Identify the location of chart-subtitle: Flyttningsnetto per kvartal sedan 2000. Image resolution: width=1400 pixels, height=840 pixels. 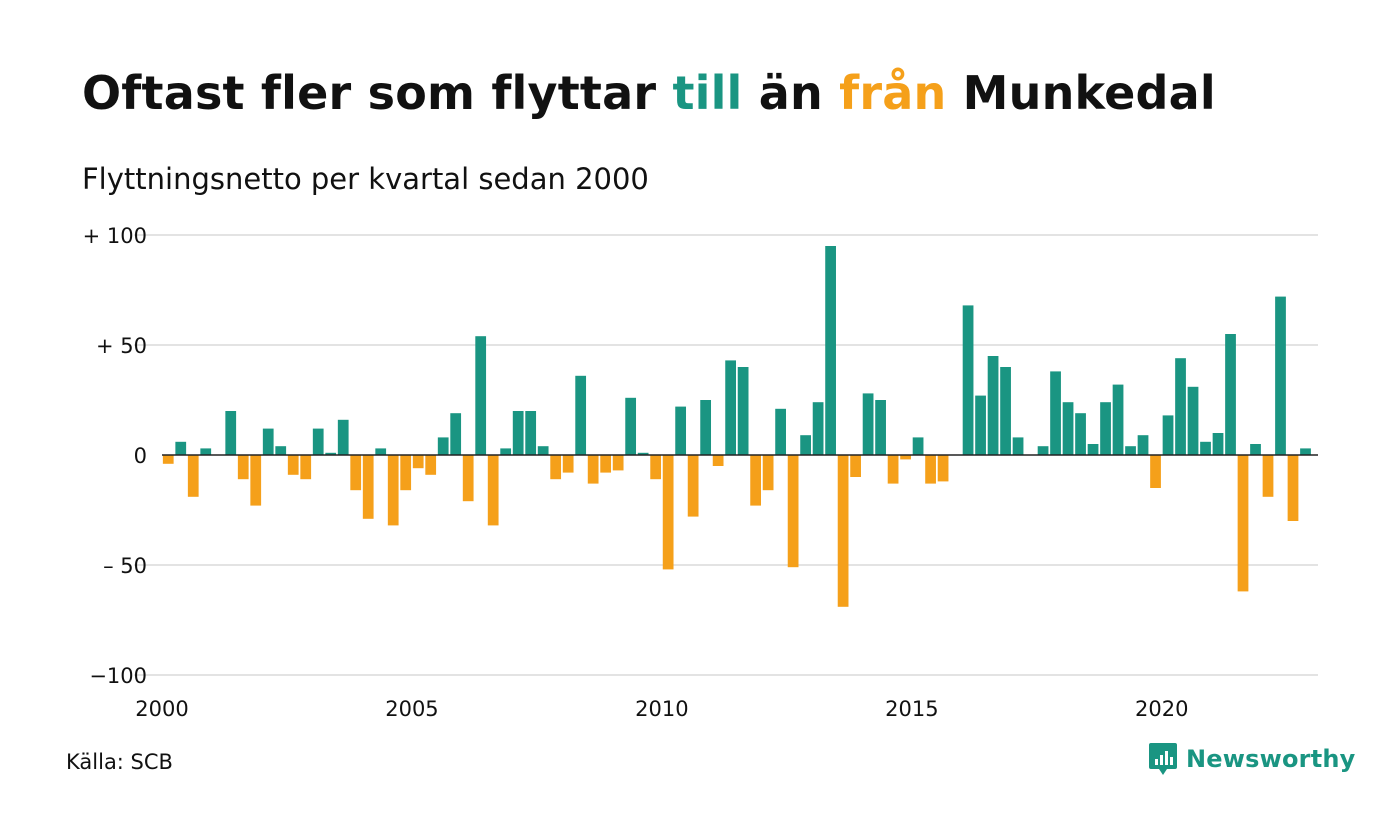
(365, 179).